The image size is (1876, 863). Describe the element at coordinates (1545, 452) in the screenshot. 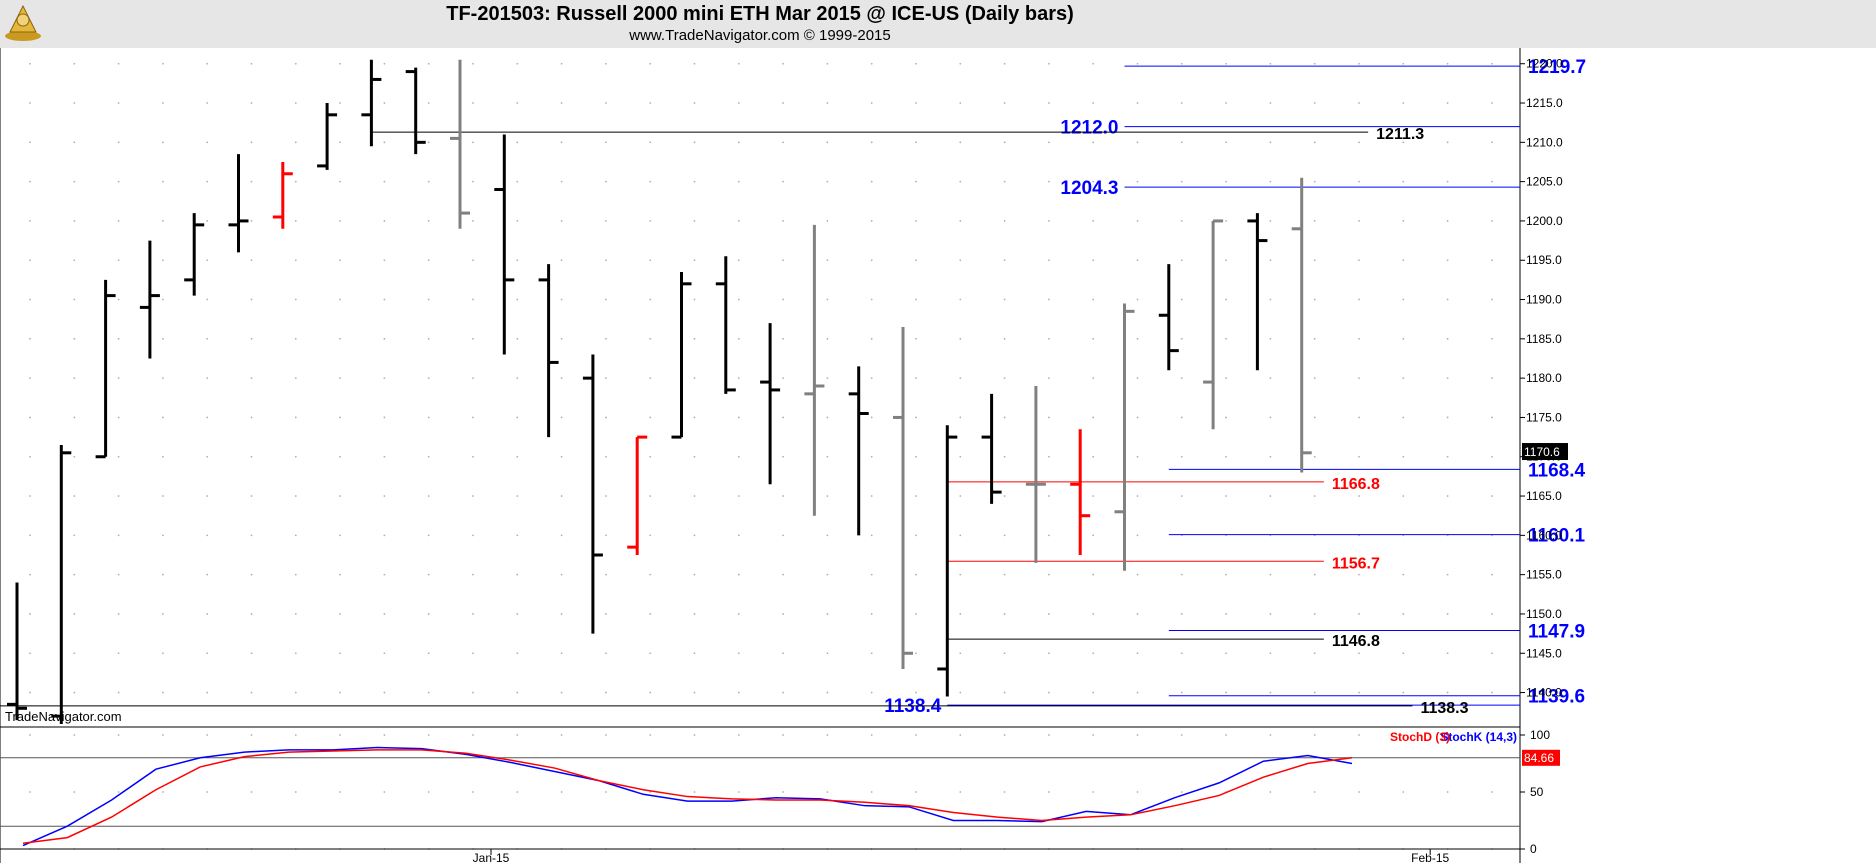

I see `last-price-box` at that location.